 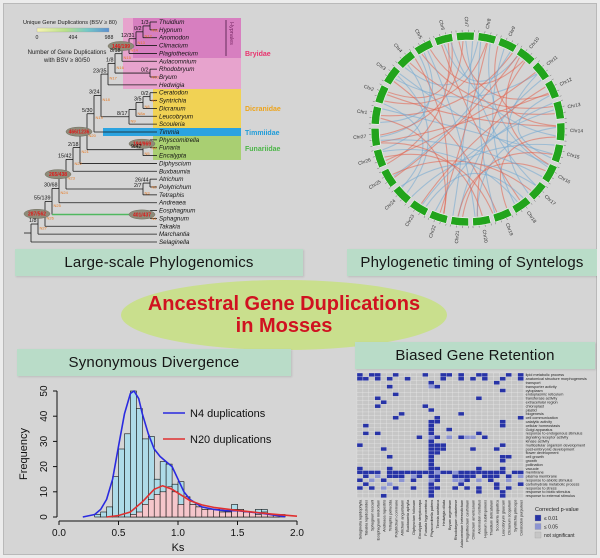 I want to click on tree-tip-label: Andreaea, so click(x=172, y=203).